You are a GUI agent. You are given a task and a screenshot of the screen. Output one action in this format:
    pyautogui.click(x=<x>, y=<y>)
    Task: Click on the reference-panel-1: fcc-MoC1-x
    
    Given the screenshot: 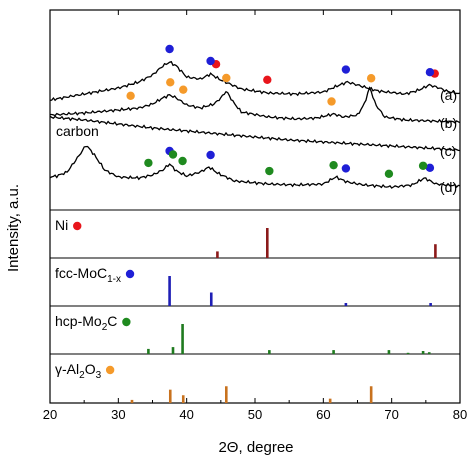 What is the action you would take?
    pyautogui.click(x=243, y=285)
    